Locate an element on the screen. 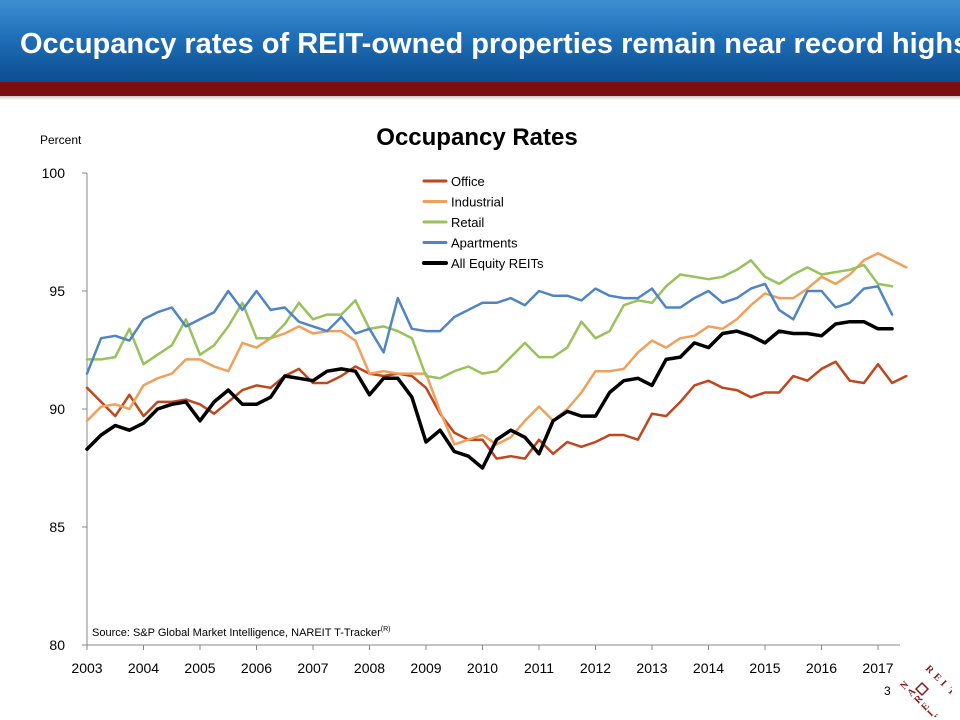 Image resolution: width=960 pixels, height=720 pixels. accent-stripe is located at coordinates (480, 89).